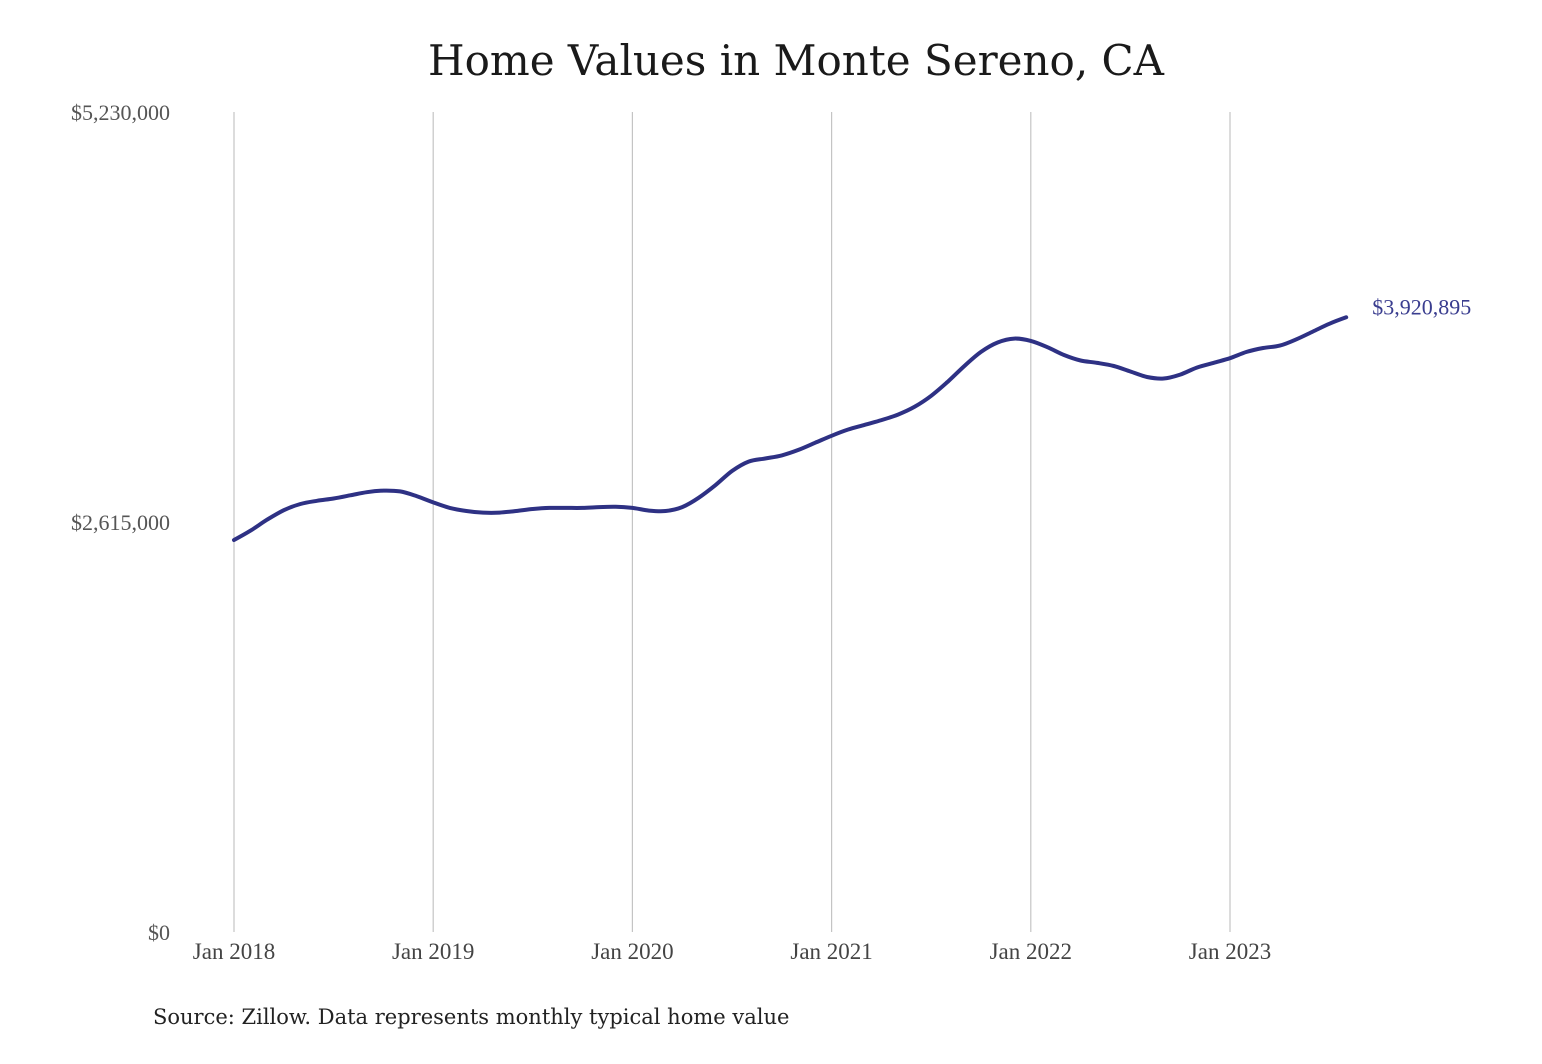  I want to click on y-tick-label: $5,230,000, so click(120, 112).